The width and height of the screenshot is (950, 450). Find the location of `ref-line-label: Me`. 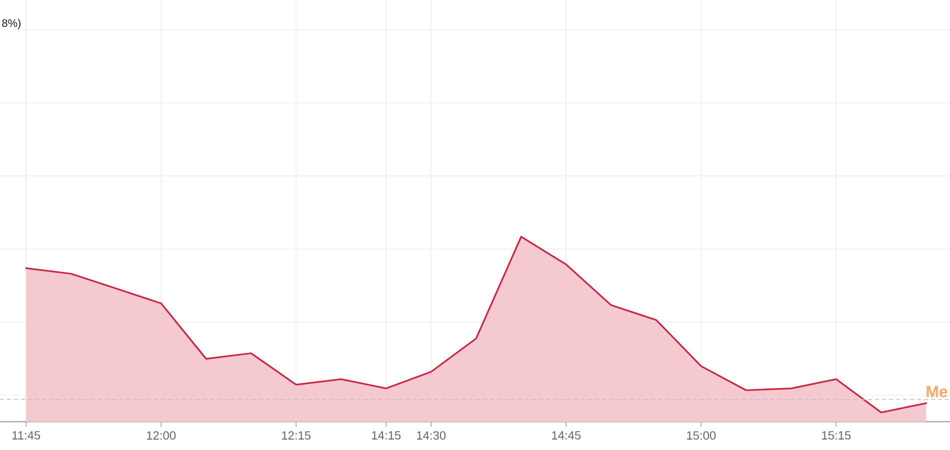

ref-line-label: Me is located at coordinates (937, 392).